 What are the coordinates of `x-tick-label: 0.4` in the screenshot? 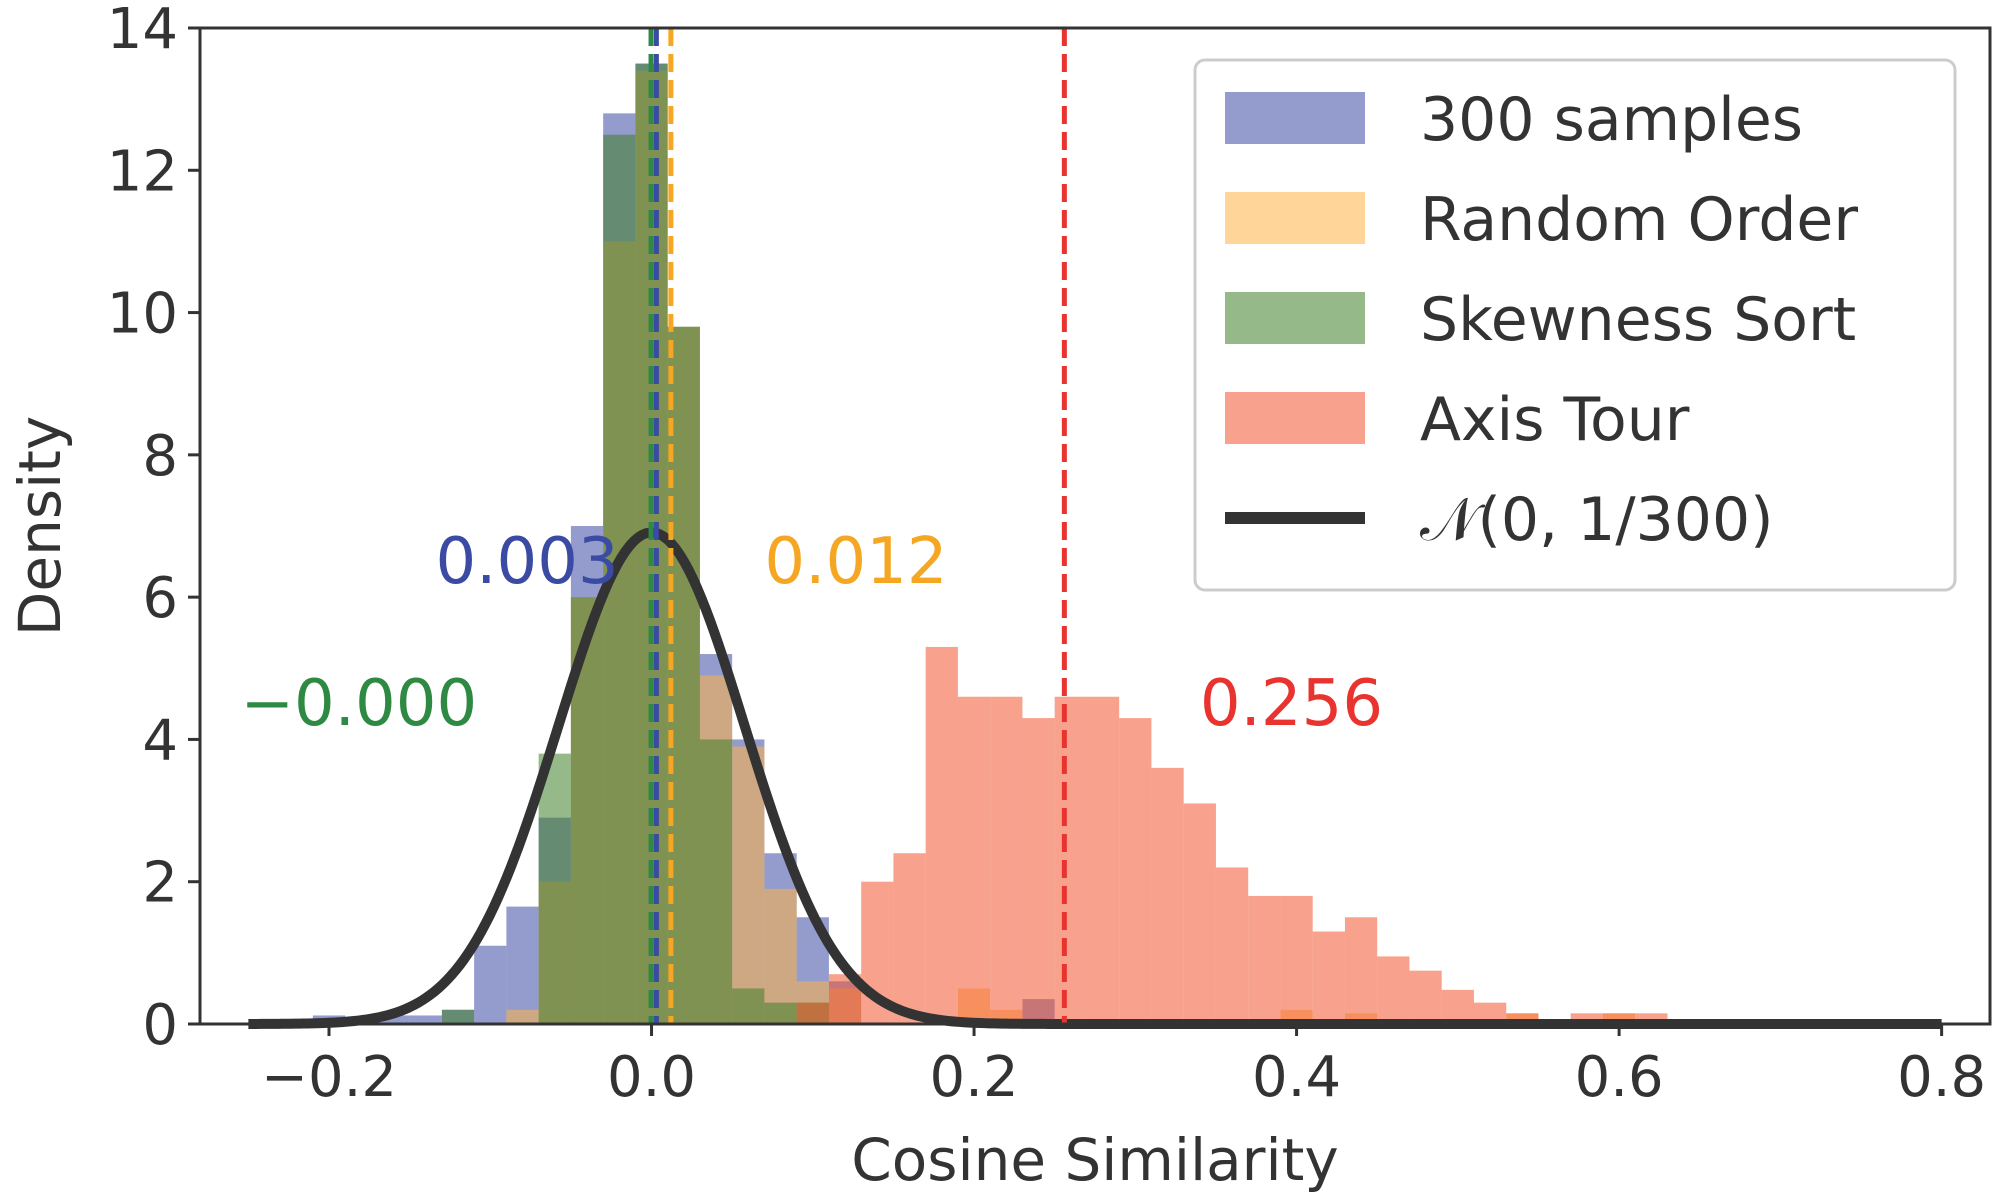 It's located at (1296, 1077).